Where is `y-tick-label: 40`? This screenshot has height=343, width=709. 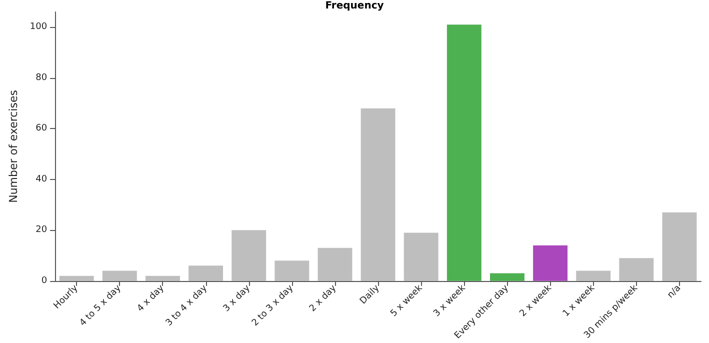
y-tick-label: 40 is located at coordinates (42, 179).